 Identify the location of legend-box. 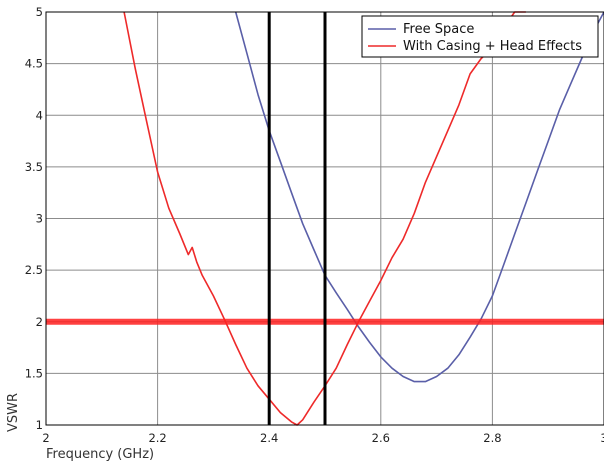
(480, 36).